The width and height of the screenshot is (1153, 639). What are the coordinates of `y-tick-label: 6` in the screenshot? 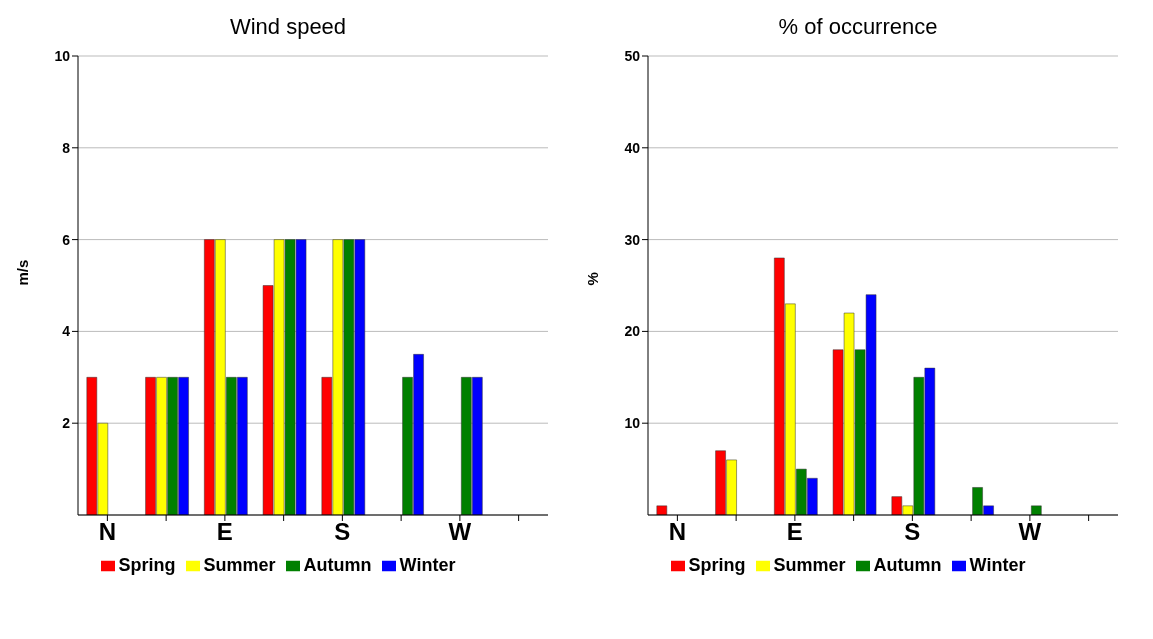 It's located at (66, 239).